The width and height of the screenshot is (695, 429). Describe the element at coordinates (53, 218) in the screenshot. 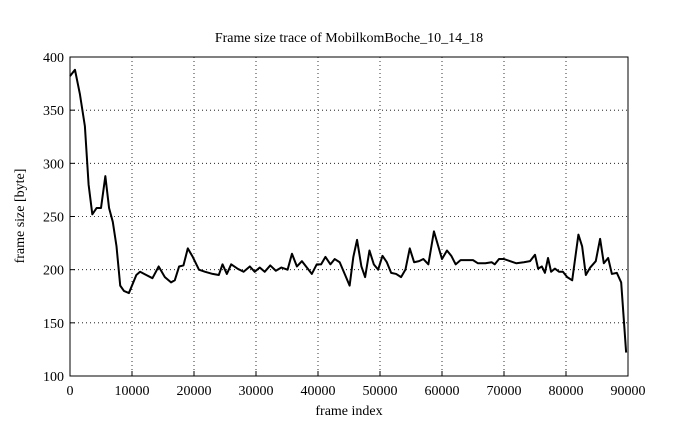

I see `y-tick-label: 250` at that location.